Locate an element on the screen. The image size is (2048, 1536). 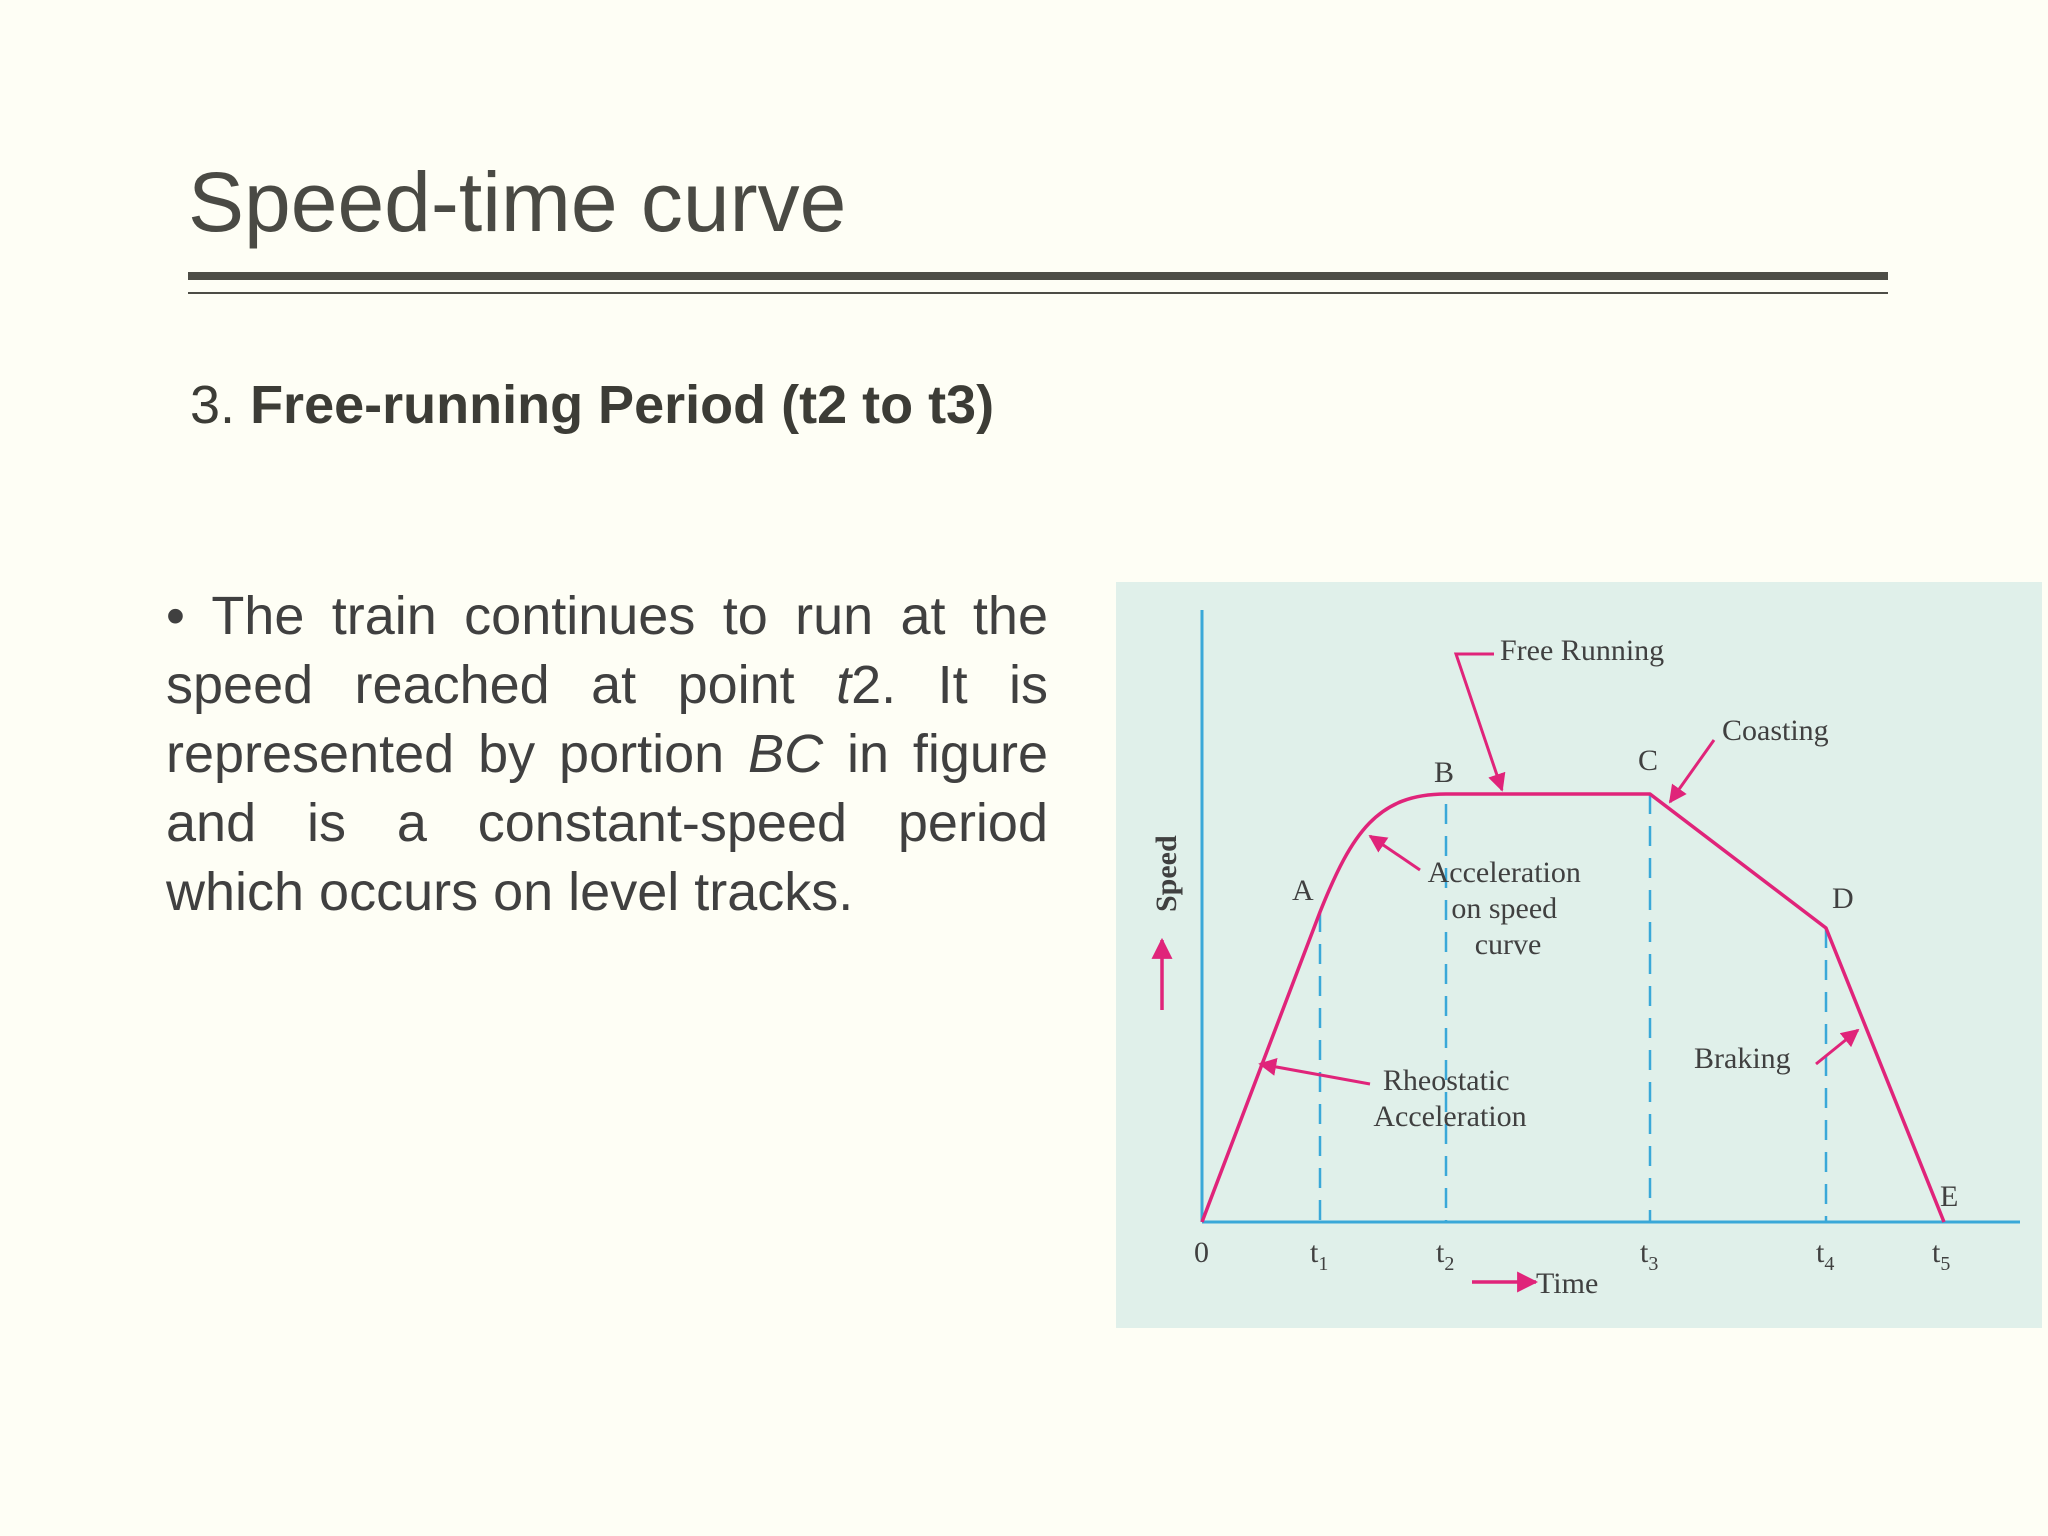
tick-t5: t5 is located at coordinates (1941, 1255).